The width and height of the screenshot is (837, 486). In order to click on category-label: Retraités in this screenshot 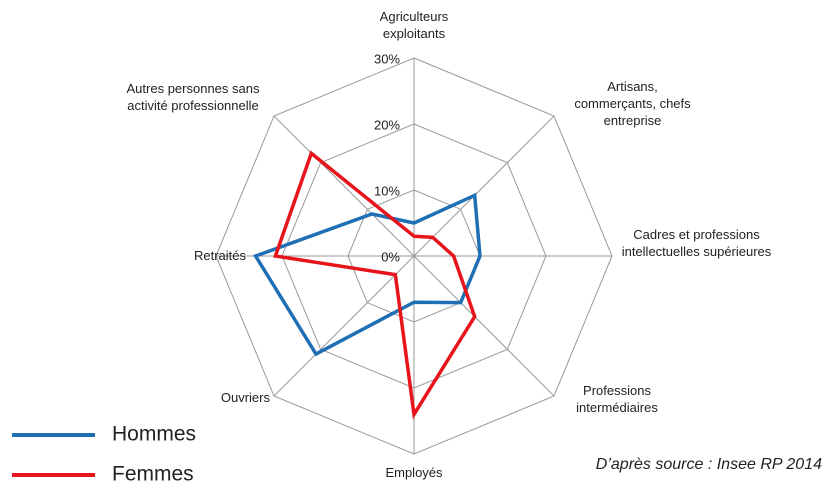, I will do `click(219, 255)`.